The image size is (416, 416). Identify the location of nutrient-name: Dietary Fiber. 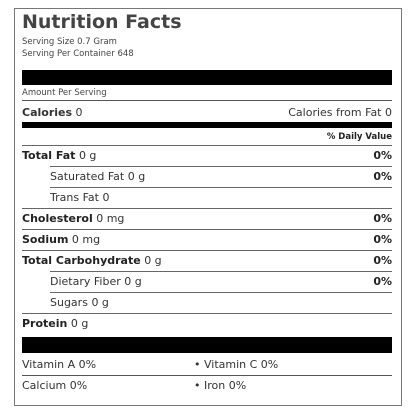
(85, 281).